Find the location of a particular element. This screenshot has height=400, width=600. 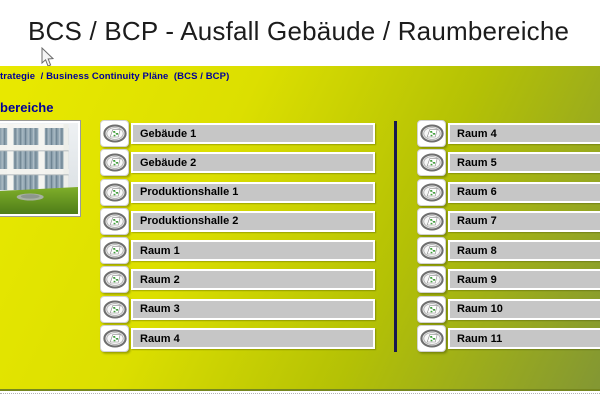

column-separator is located at coordinates (395, 236).